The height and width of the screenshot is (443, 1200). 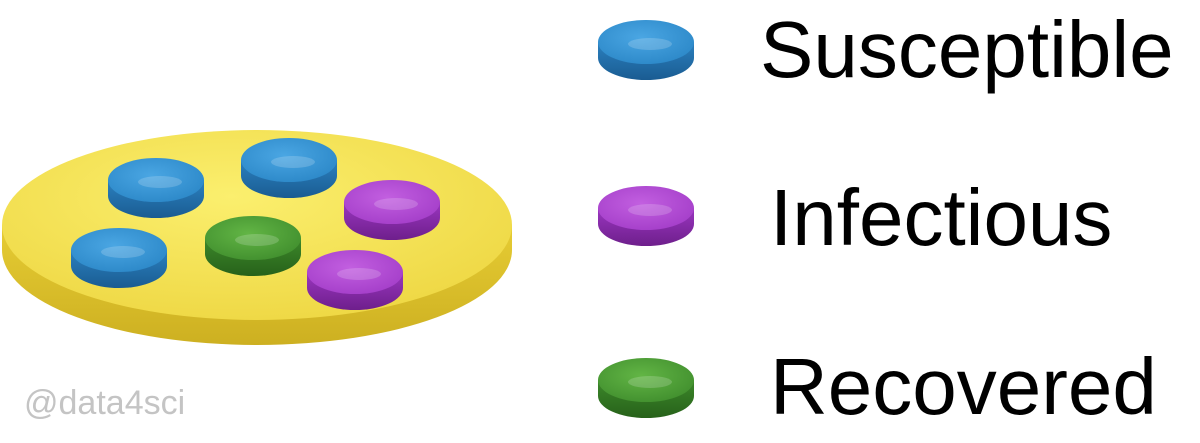 I want to click on legend-item-recovered: Recovered, so click(x=877, y=386).